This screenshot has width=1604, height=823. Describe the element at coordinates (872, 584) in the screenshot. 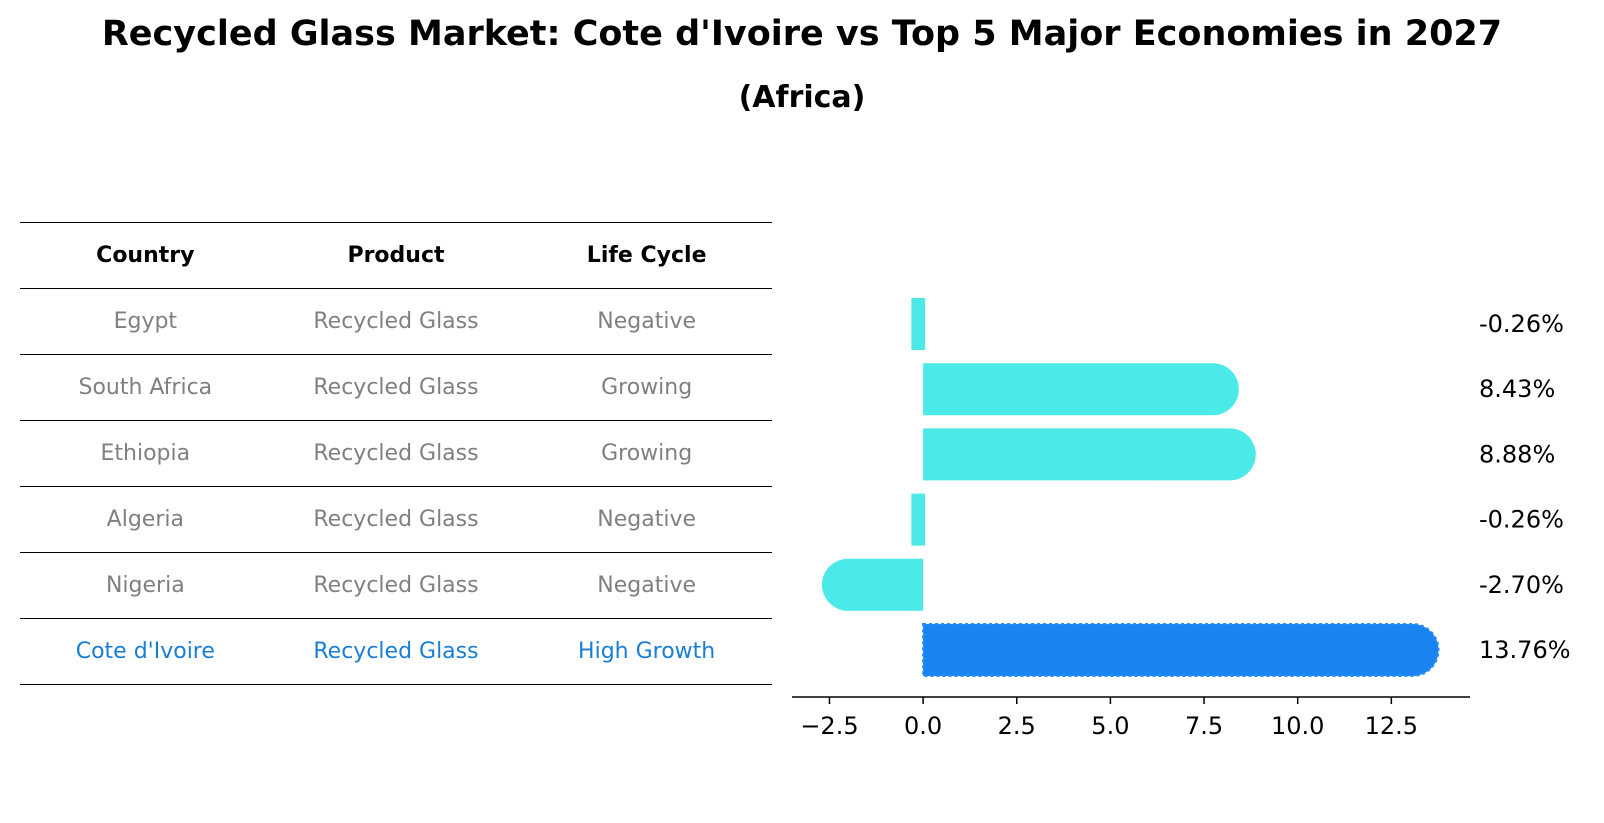

I see `bar-nigeria` at that location.